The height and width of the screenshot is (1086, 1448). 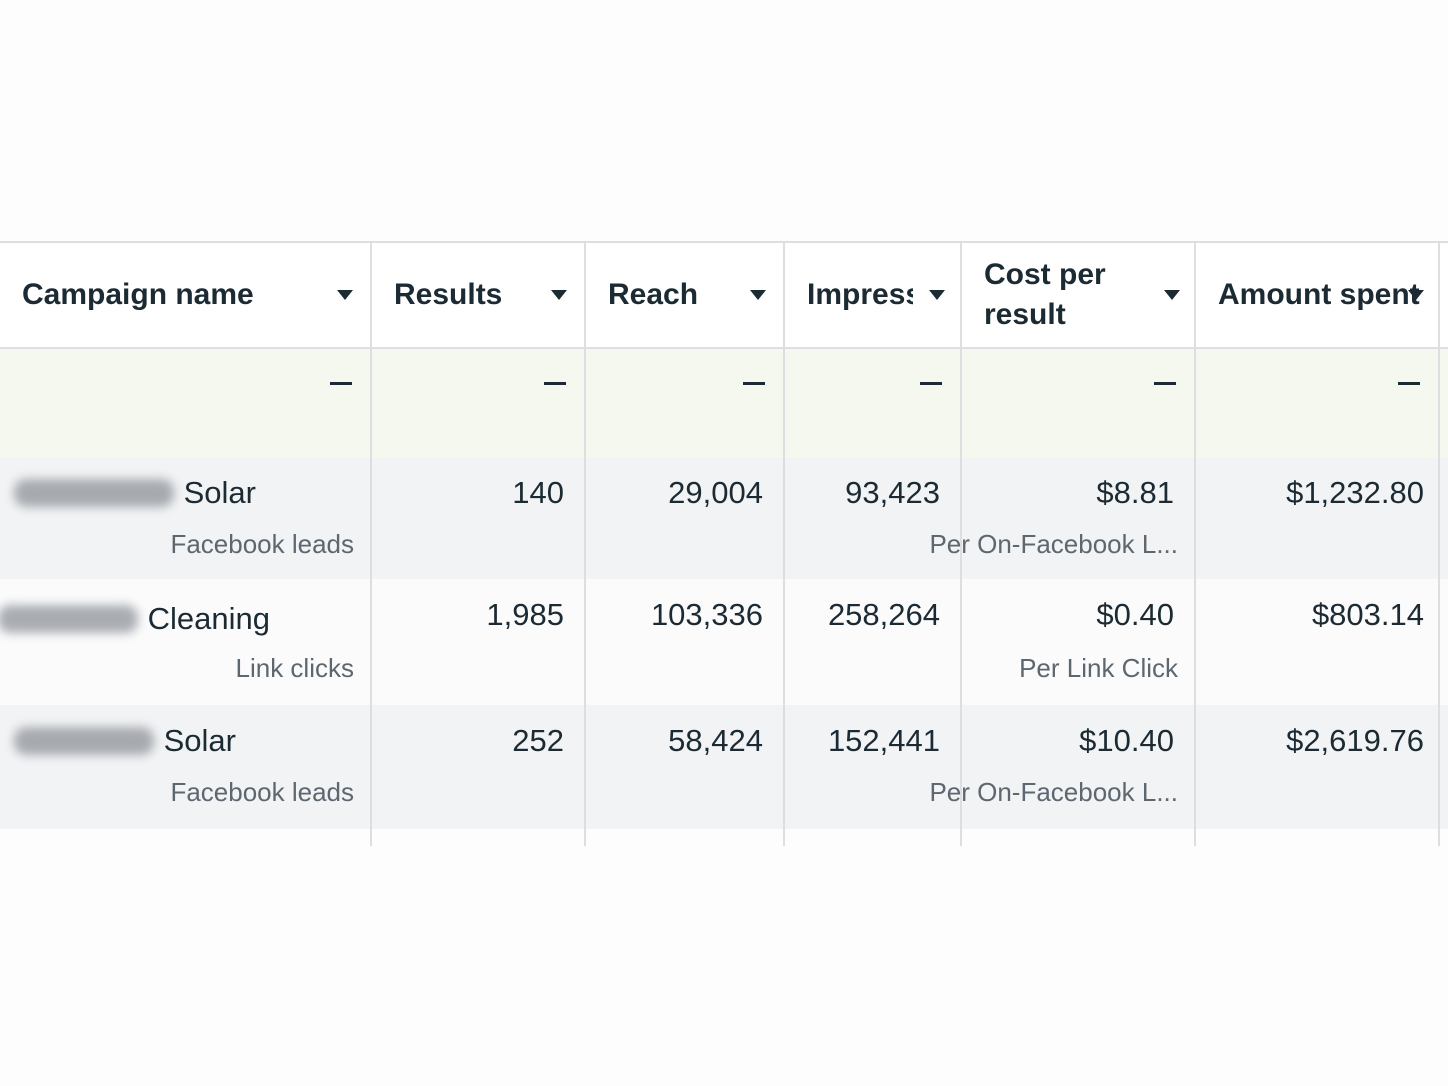 What do you see at coordinates (294, 668) in the screenshot?
I see `campaign-objective: Link clicks` at bounding box center [294, 668].